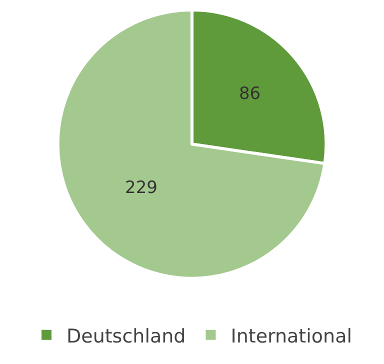  Describe the element at coordinates (249, 94) in the screenshot. I see `data-label: 86` at that location.